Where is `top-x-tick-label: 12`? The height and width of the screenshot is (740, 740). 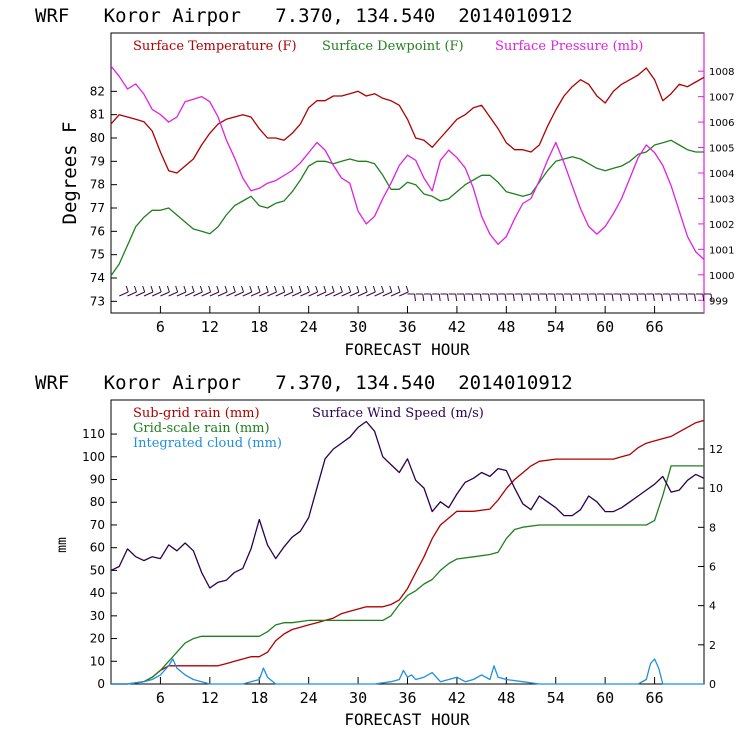 top-x-tick-label: 12 is located at coordinates (210, 327).